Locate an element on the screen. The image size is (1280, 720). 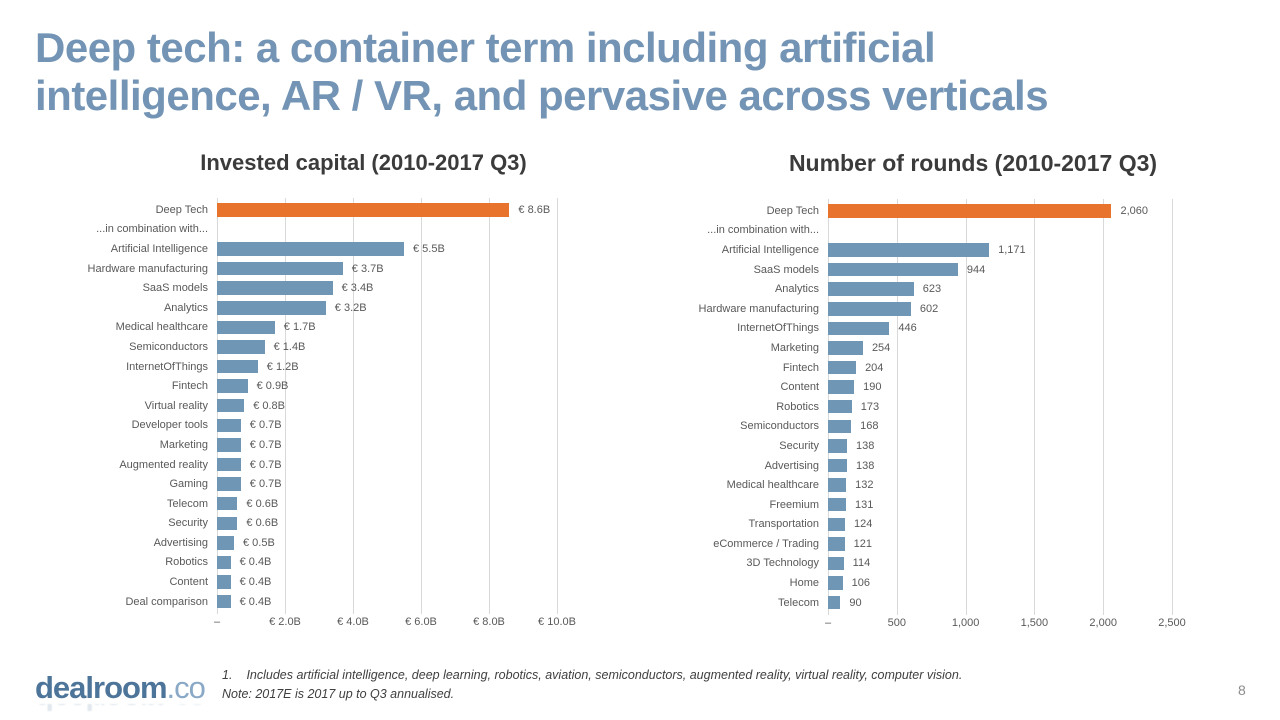
bar-area: 131 is located at coordinates (1000, 504).